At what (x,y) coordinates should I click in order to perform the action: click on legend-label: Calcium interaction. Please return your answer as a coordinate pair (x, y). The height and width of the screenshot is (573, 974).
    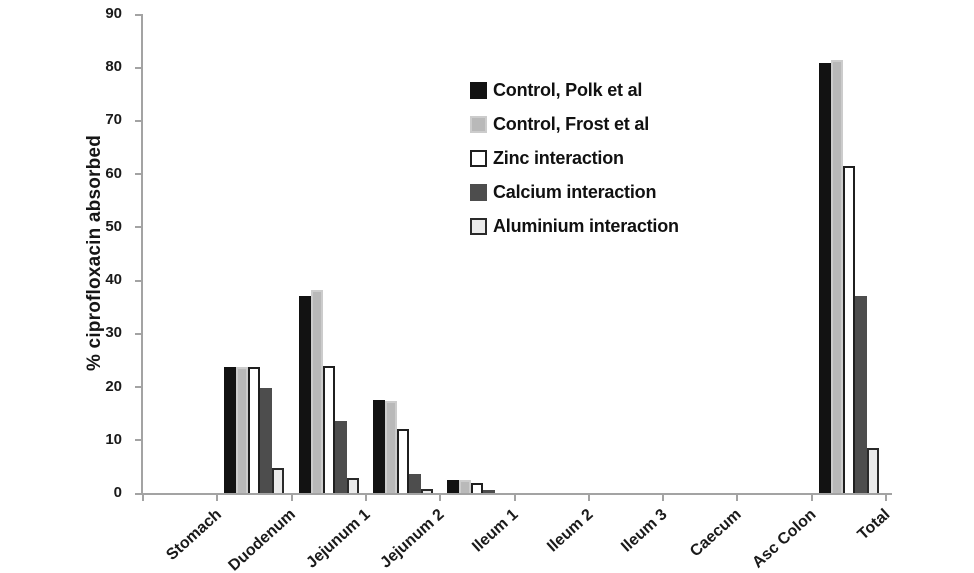
    Looking at the image, I should click on (575, 192).